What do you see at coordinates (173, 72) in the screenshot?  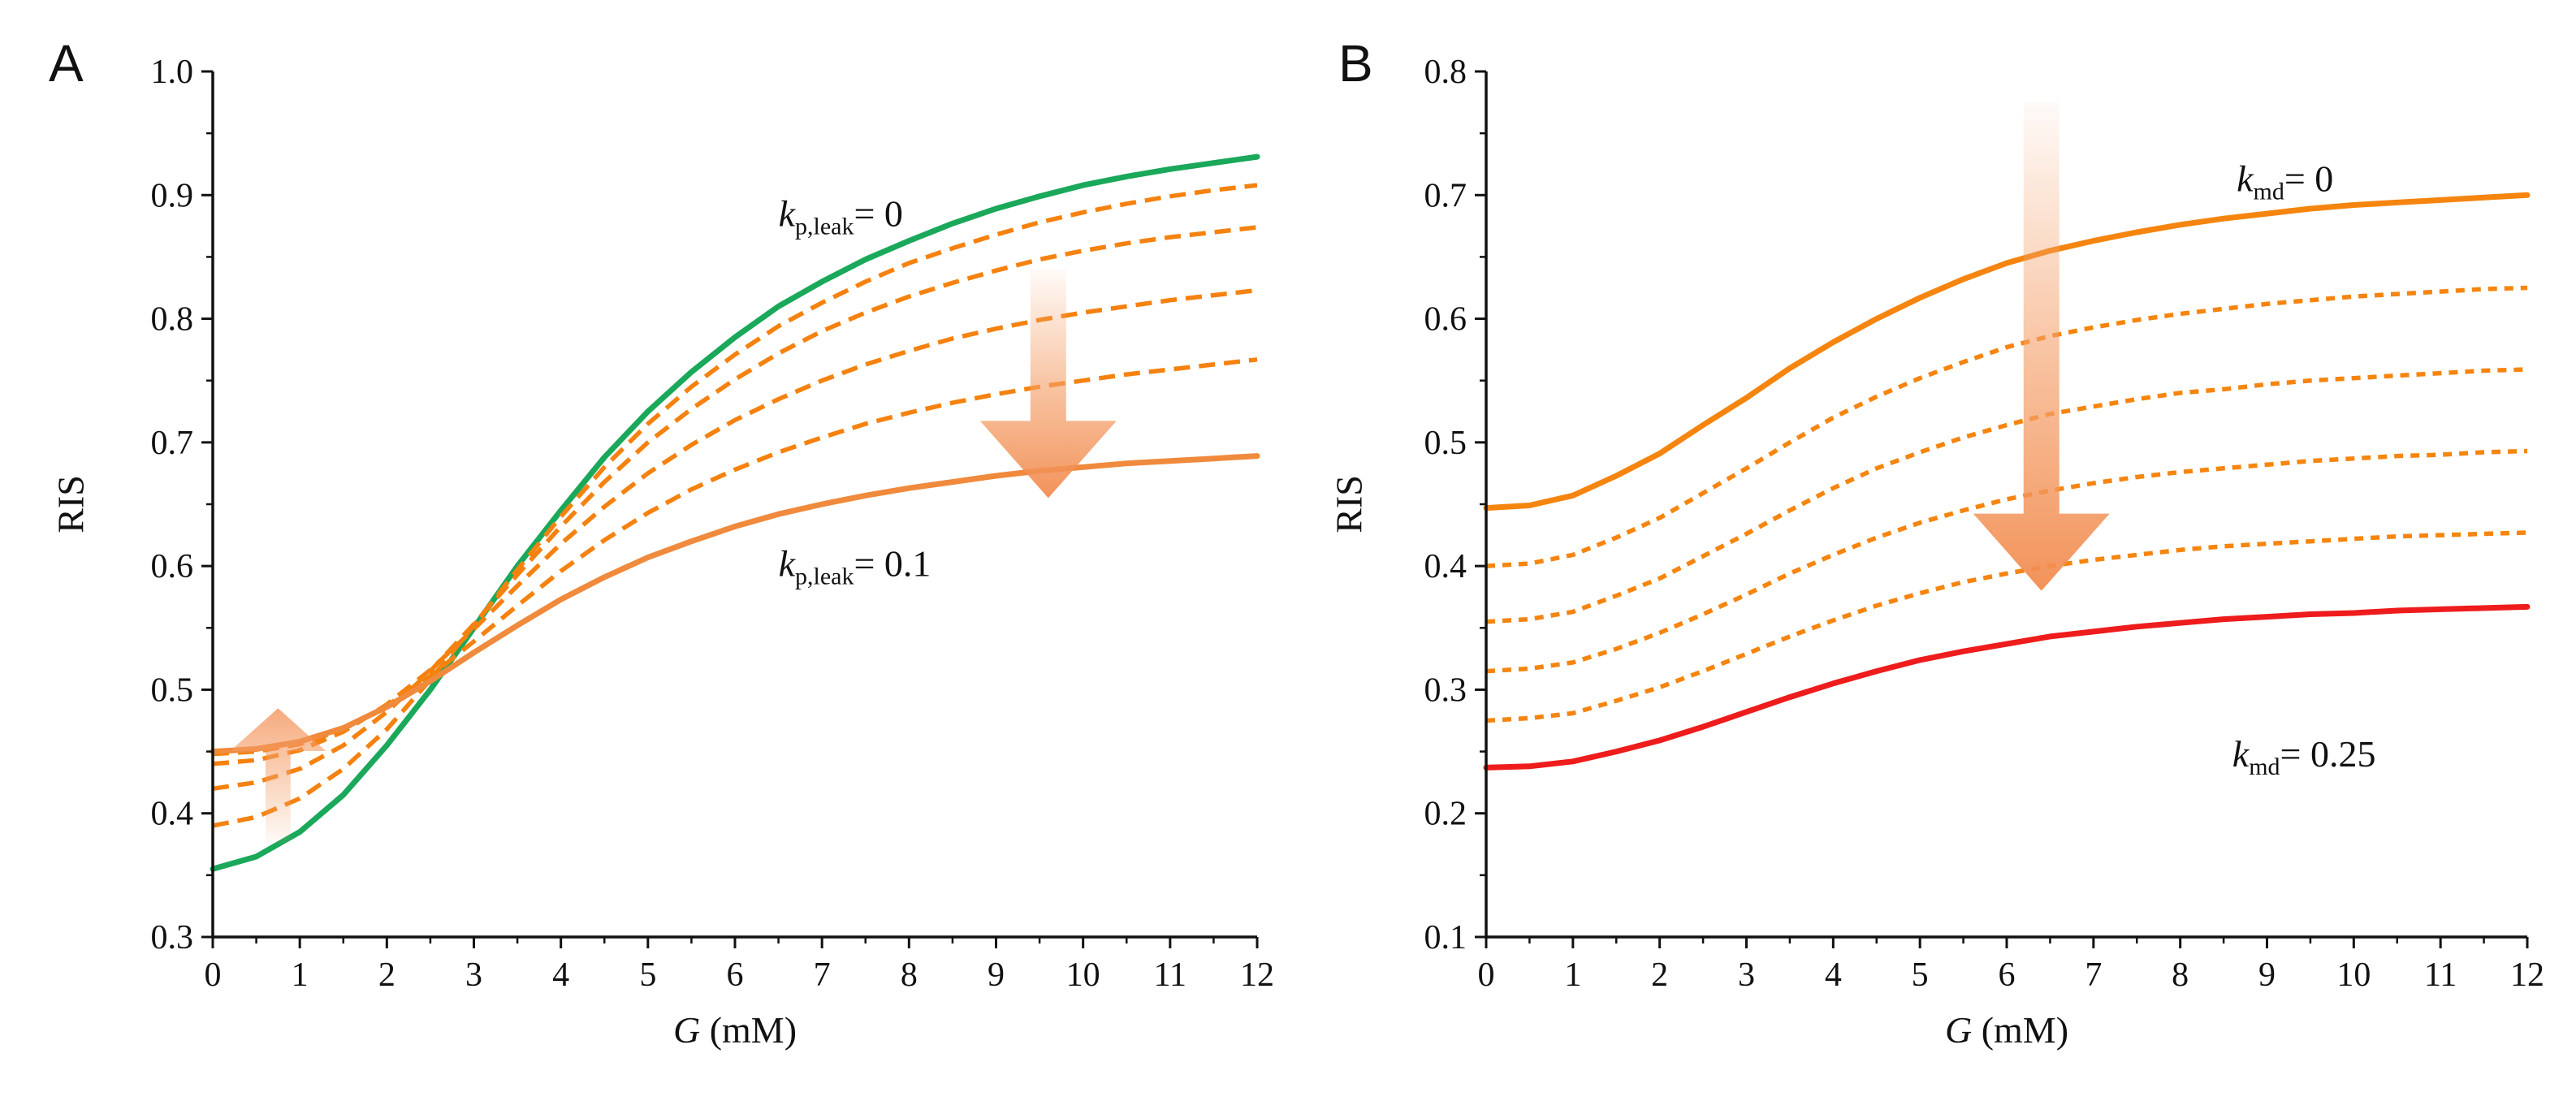 I see `y-tick-label: 1.0` at bounding box center [173, 72].